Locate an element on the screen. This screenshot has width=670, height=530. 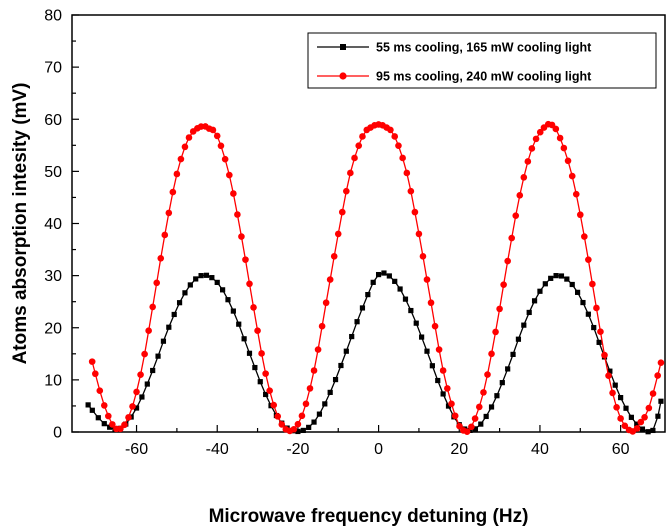
x-tick-label: 20 is located at coordinates (459, 449).